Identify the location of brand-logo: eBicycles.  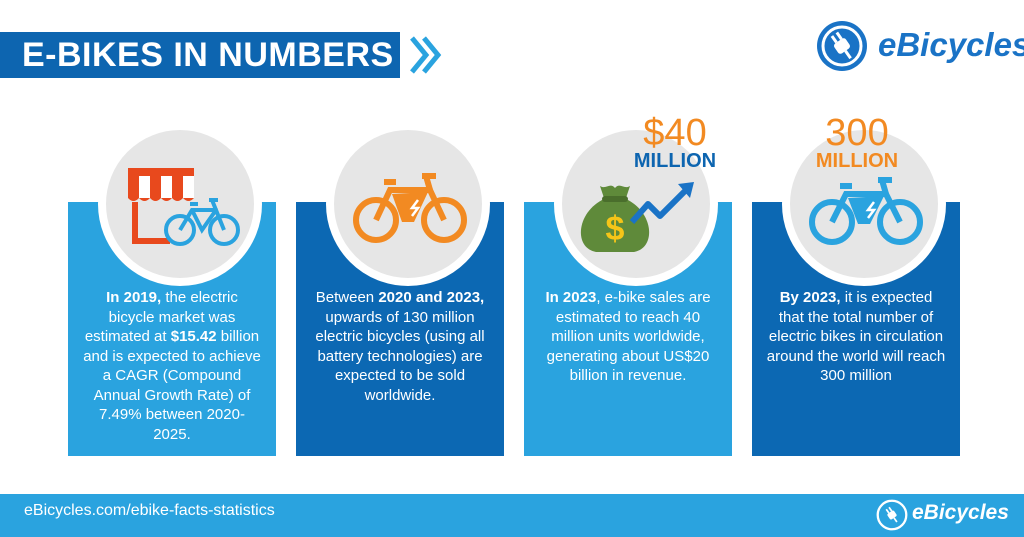
(919, 46).